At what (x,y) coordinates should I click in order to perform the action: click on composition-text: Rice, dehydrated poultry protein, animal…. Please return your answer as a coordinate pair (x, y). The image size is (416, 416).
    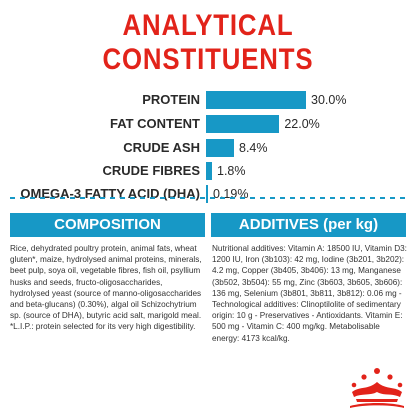
    Looking at the image, I should click on (106, 288).